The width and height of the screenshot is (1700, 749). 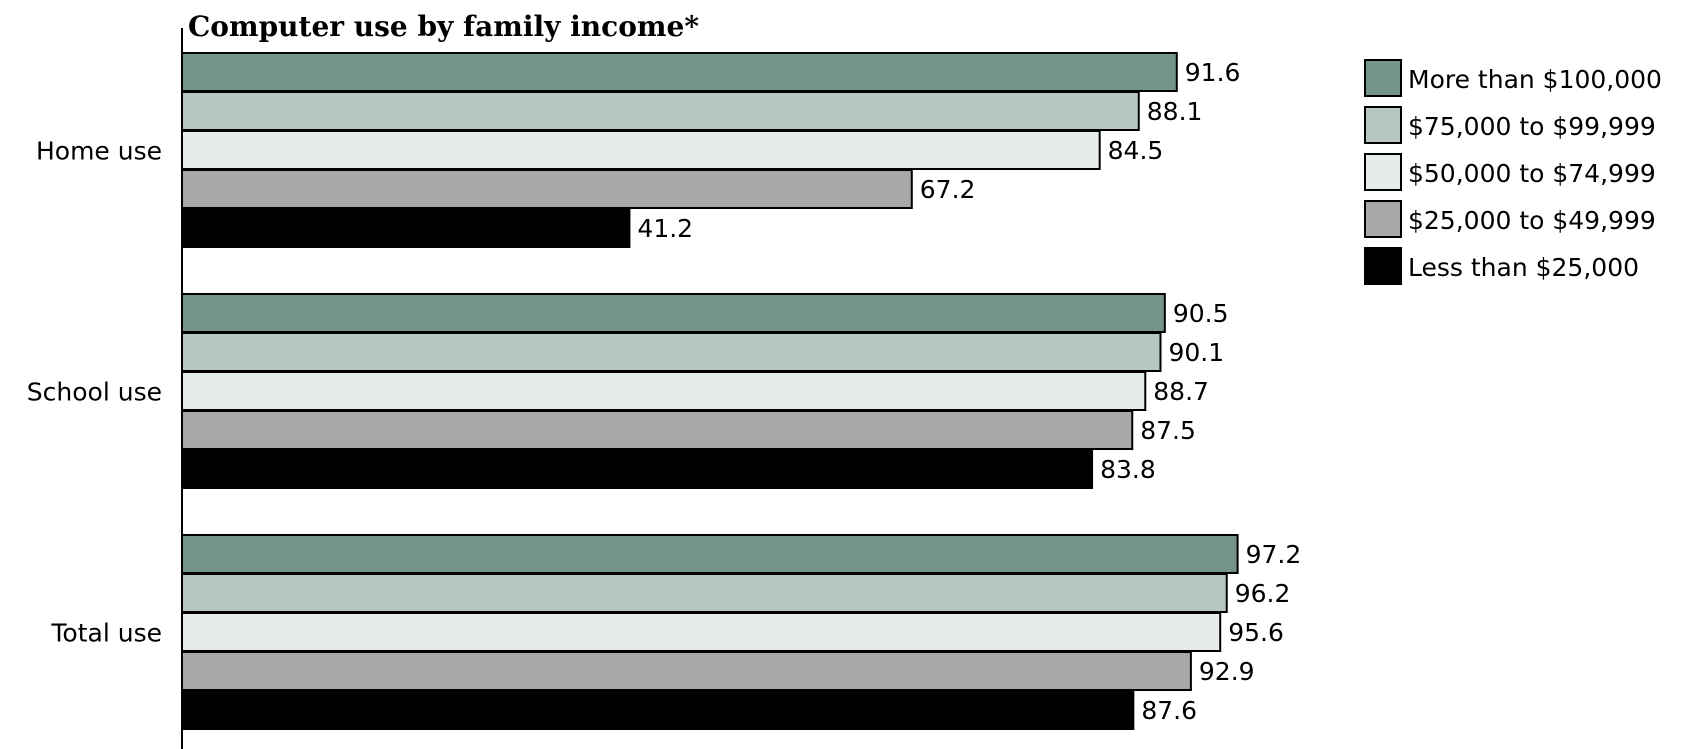 I want to click on category-labels: Home use School use Total use, so click(x=94, y=392).